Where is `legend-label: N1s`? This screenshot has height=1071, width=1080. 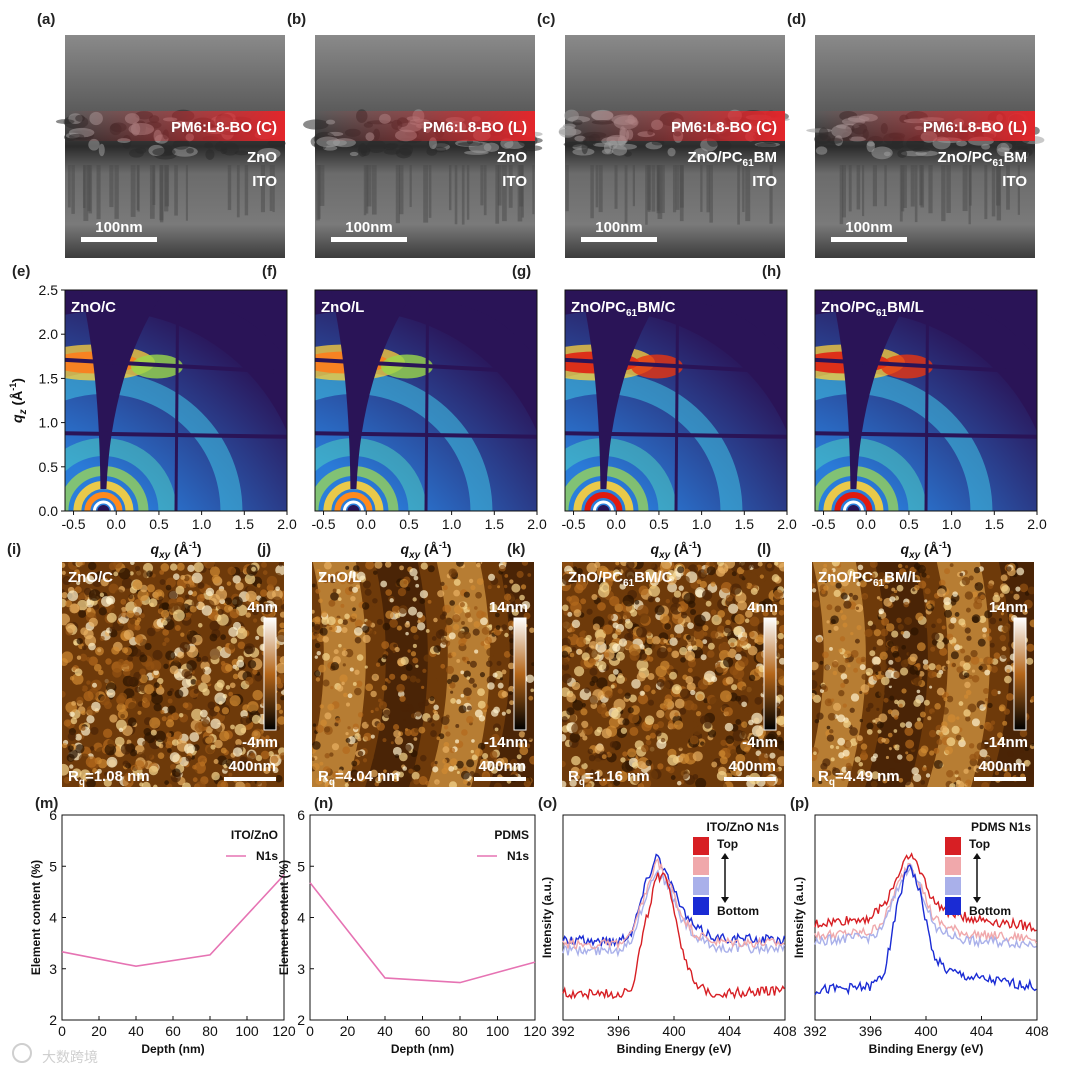
legend-label: N1s is located at coordinates (518, 856).